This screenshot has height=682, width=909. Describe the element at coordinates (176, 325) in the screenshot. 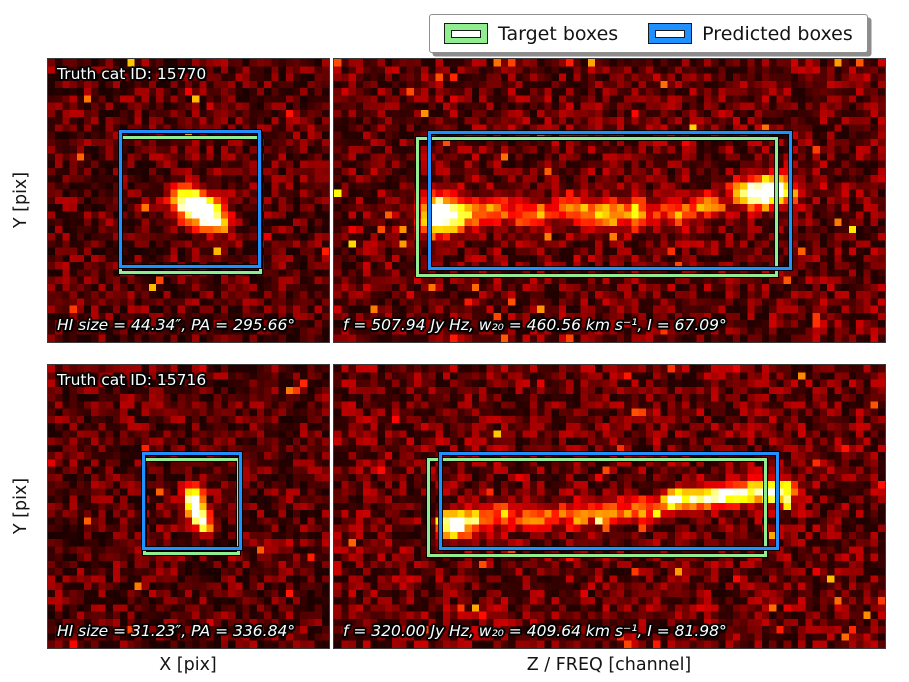

I see `measurement-annotation: HI size = 44.34″, PA = 295.66°` at that location.